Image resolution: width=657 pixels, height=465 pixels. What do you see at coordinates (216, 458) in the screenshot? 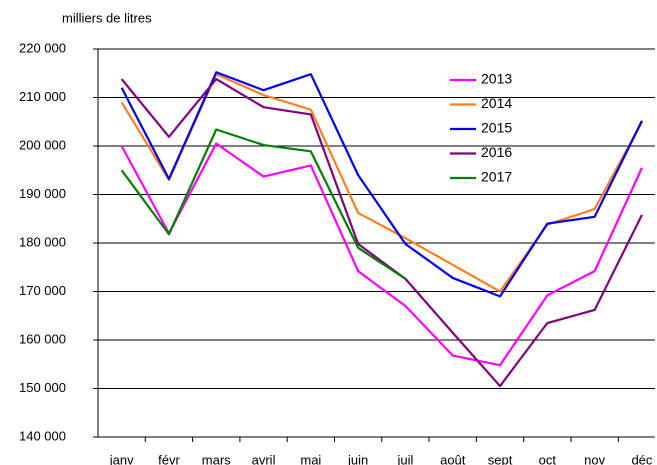
I see `x-tick-label: mars` at bounding box center [216, 458].